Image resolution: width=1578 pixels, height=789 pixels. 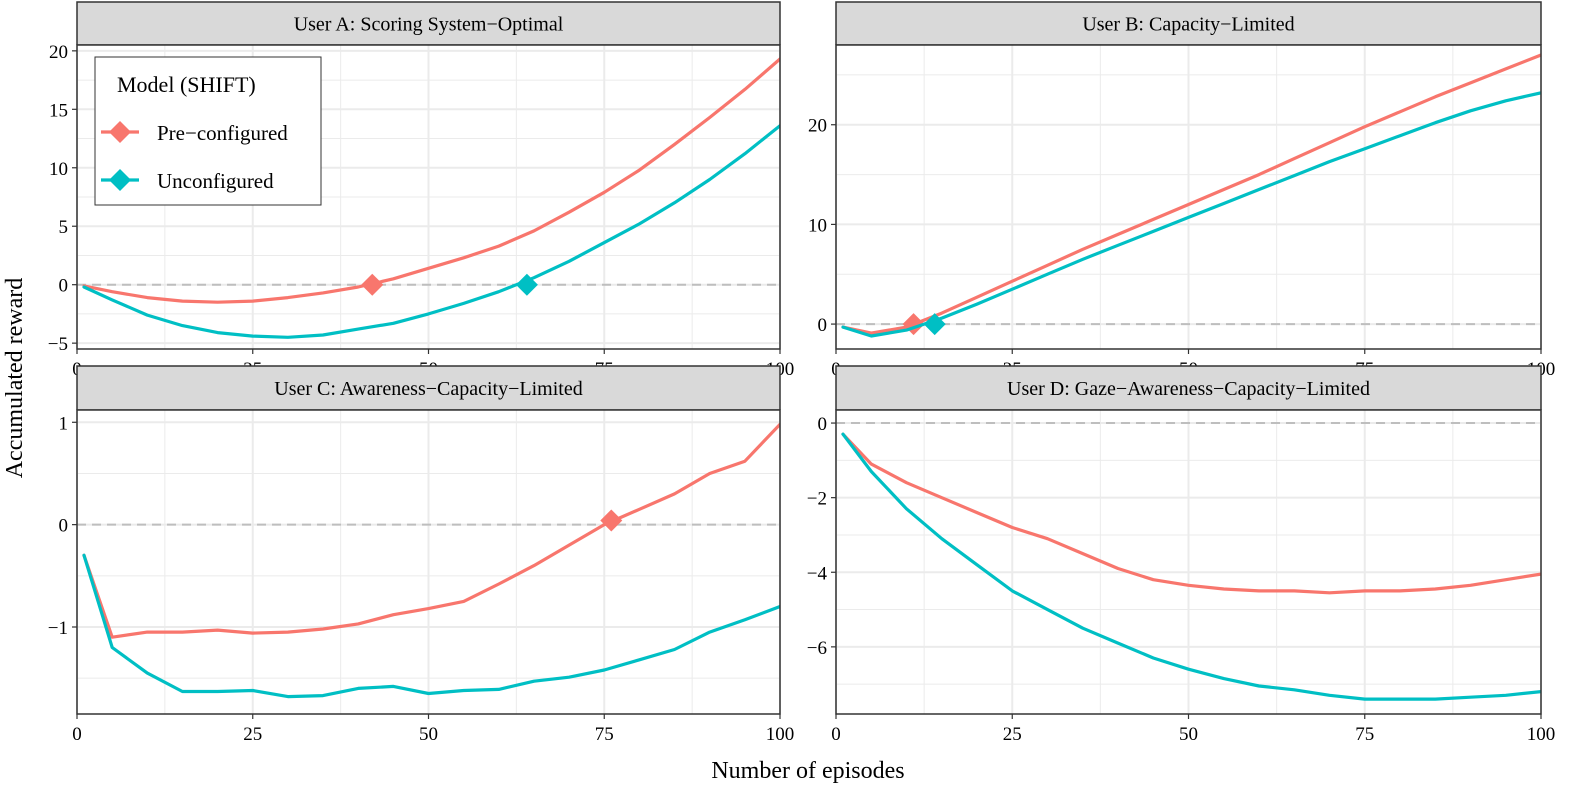 What do you see at coordinates (215, 181) in the screenshot?
I see `legend-label-unconfigured: Unconfigured` at bounding box center [215, 181].